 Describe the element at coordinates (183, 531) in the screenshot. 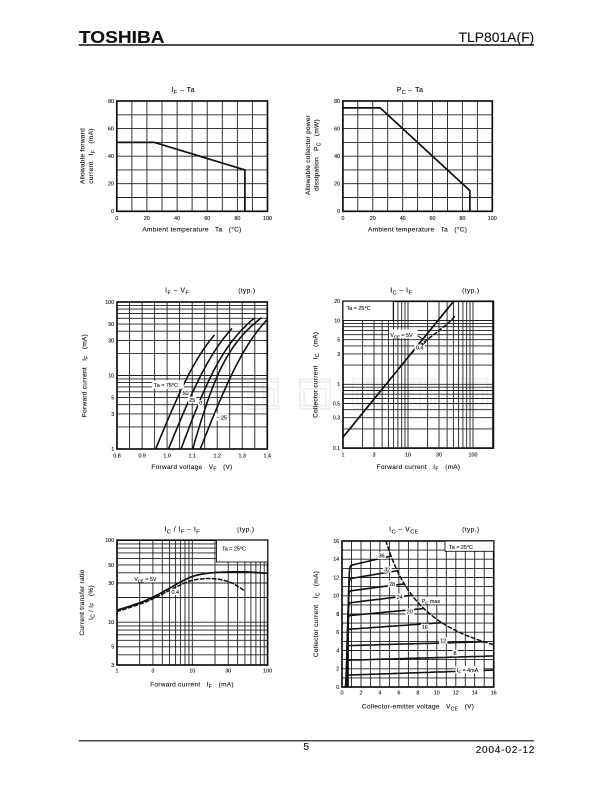

I see `svg-text: IC​ / IF​ – IF​` at that location.